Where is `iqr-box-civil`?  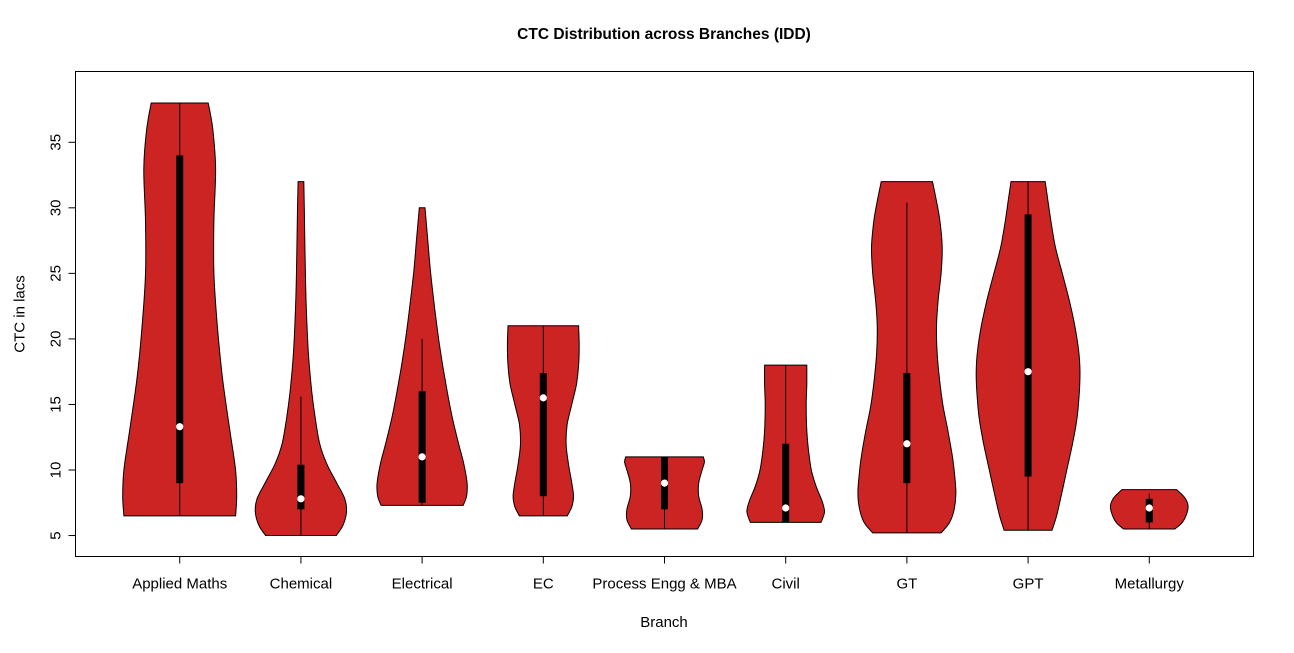 iqr-box-civil is located at coordinates (786, 483).